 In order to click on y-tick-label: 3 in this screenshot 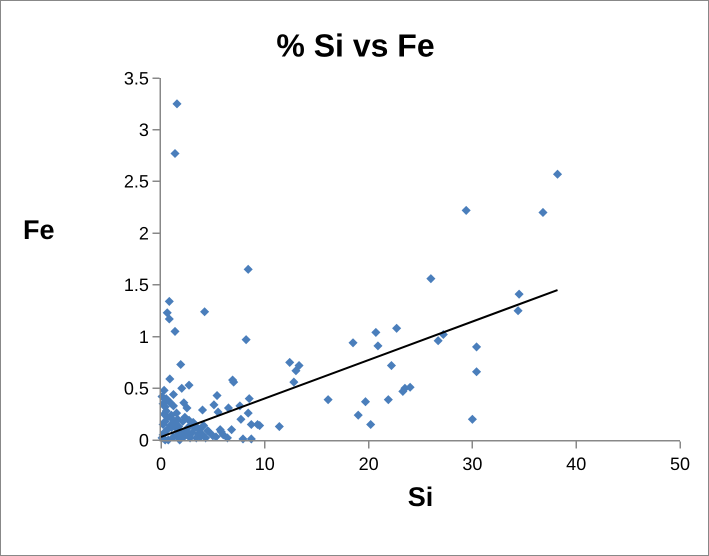, I will do `click(143, 130)`.